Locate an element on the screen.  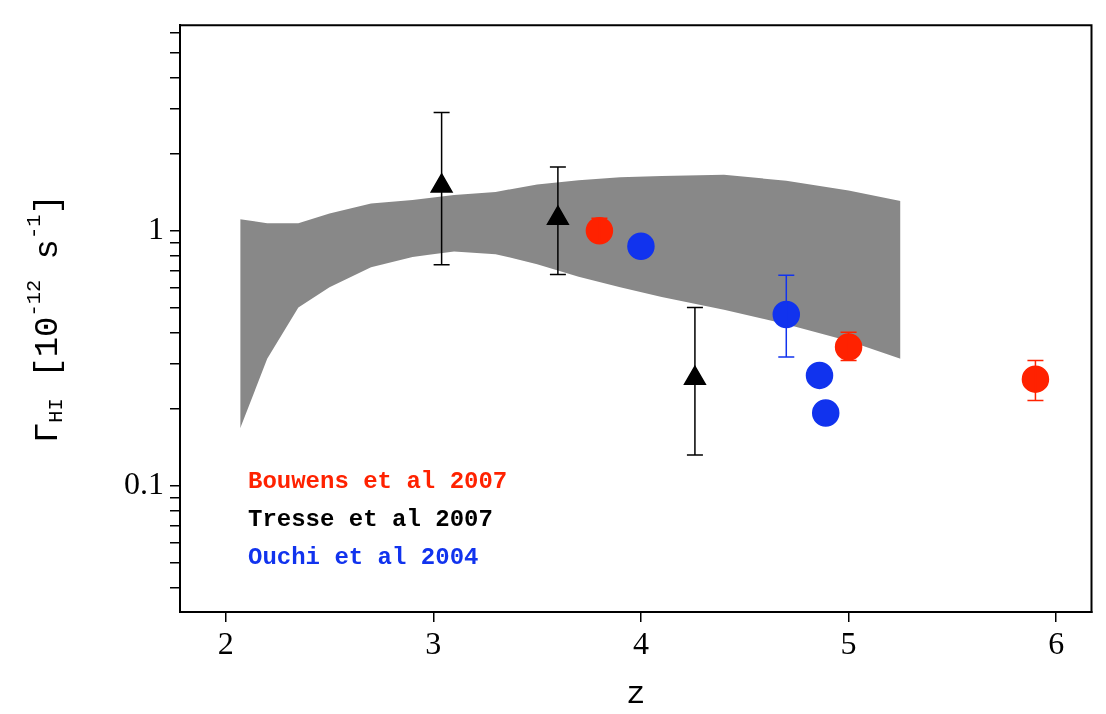
x-tick-label: 3 is located at coordinates (433, 642).